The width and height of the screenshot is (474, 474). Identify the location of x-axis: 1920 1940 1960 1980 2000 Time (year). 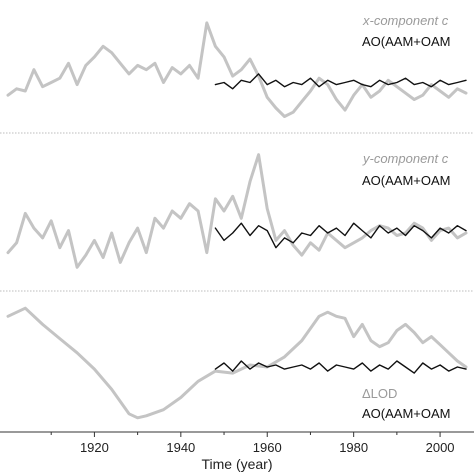
(237, 451).